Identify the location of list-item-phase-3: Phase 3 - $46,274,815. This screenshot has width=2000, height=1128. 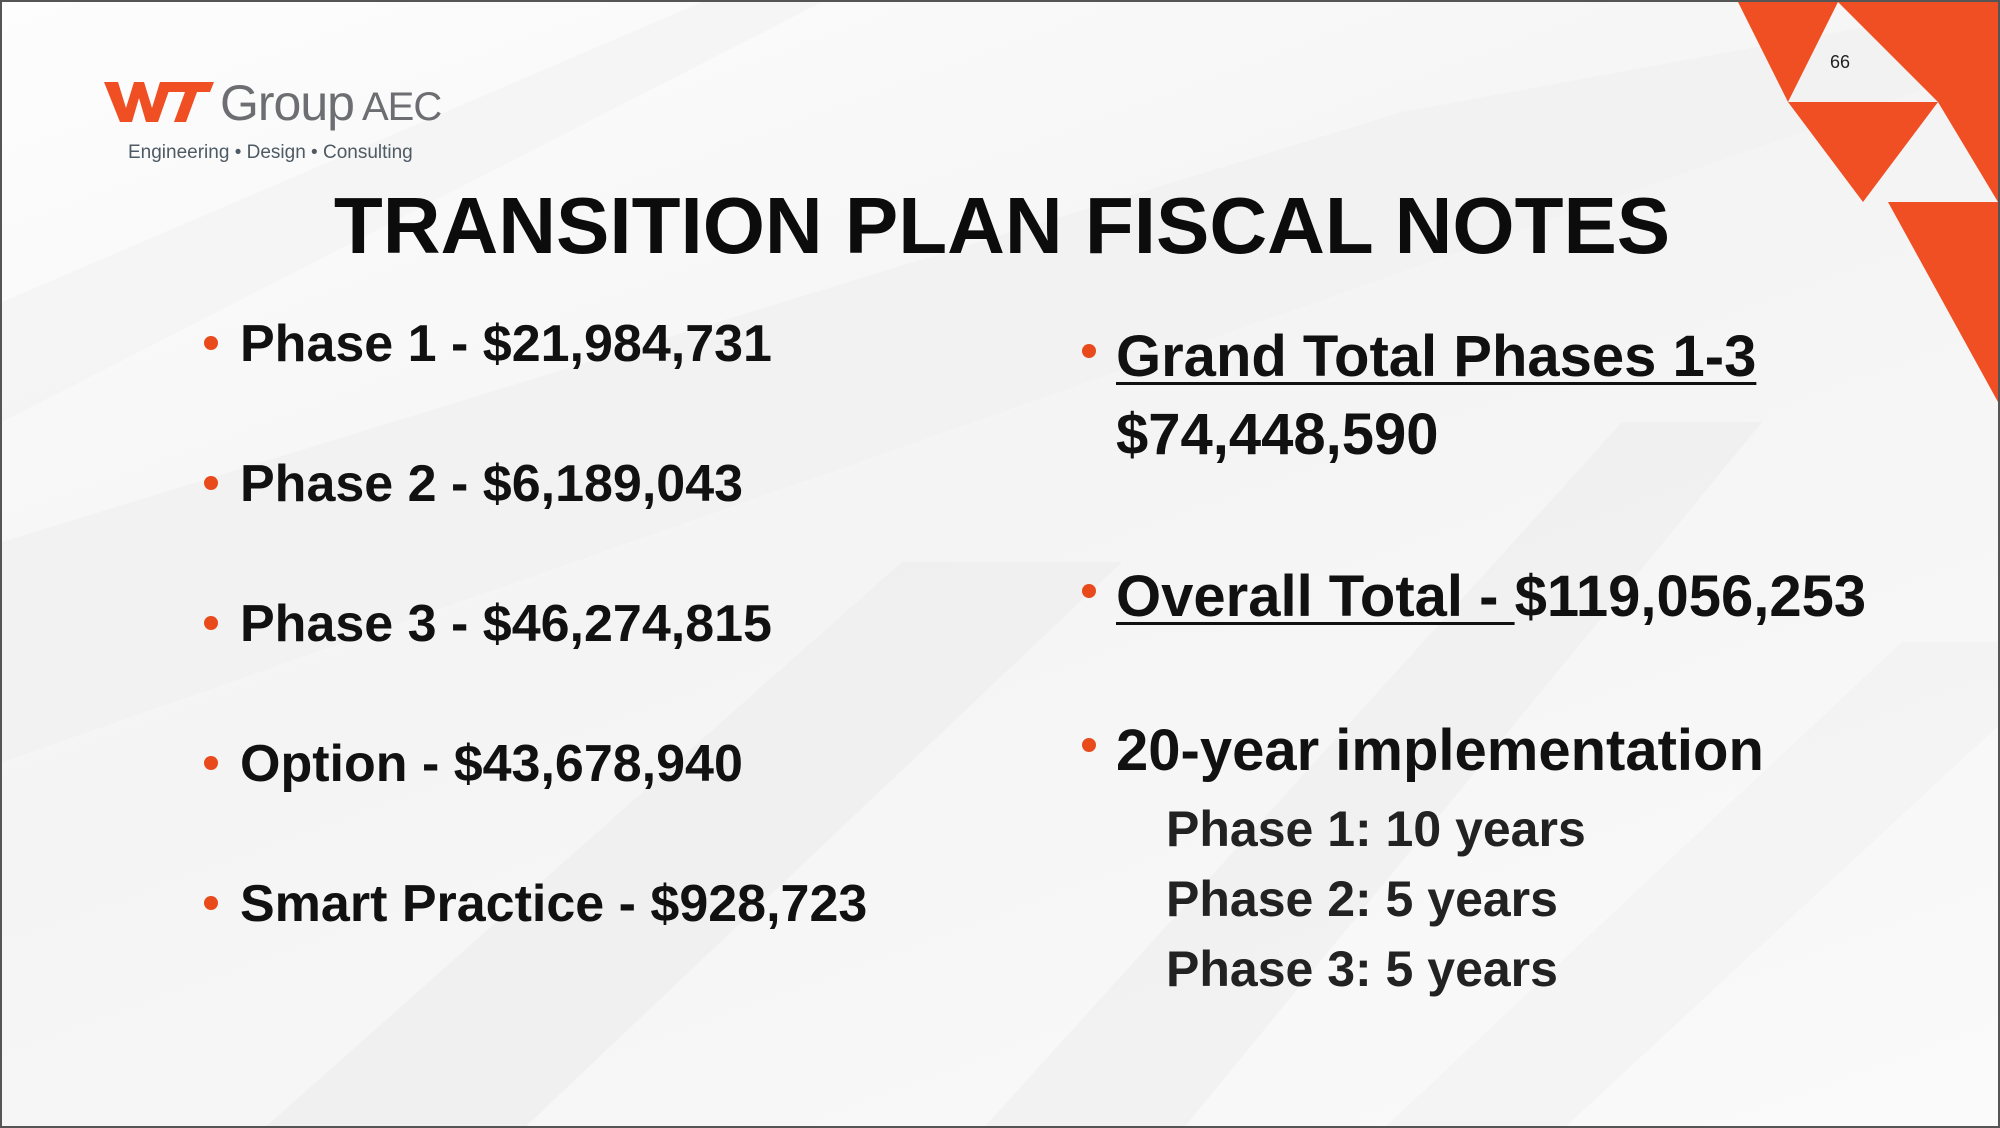
(534, 664).